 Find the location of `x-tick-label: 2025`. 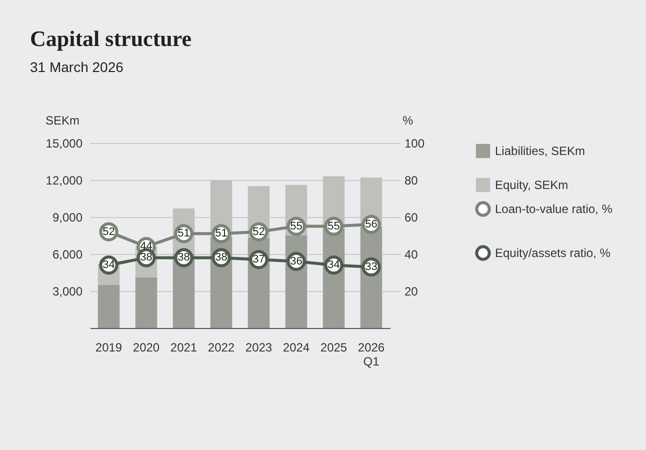

x-tick-label: 2025 is located at coordinates (334, 347).